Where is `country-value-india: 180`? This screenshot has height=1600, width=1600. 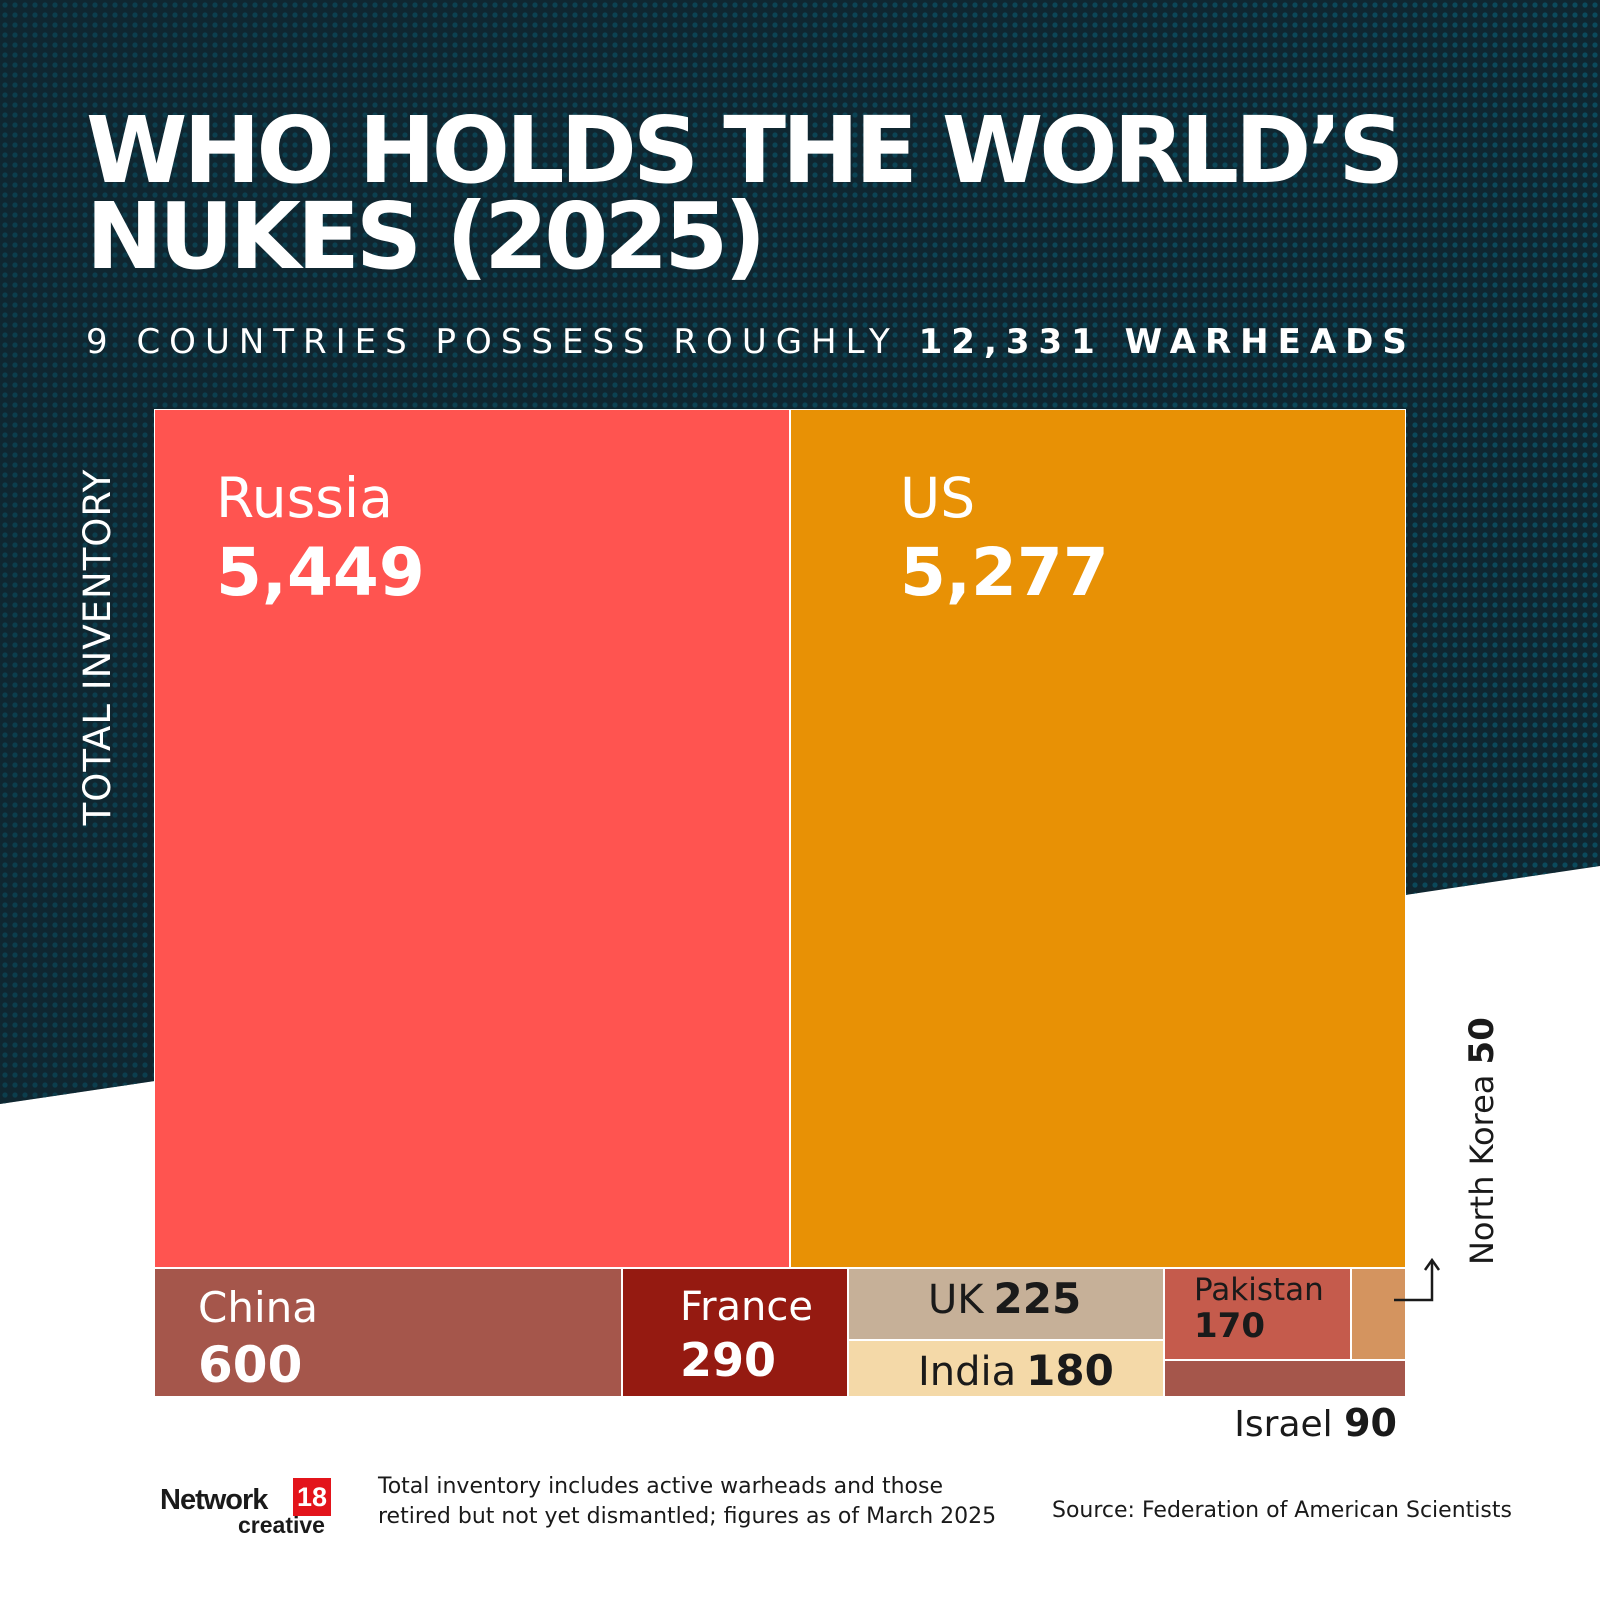
country-value-india: 180 is located at coordinates (1070, 1370).